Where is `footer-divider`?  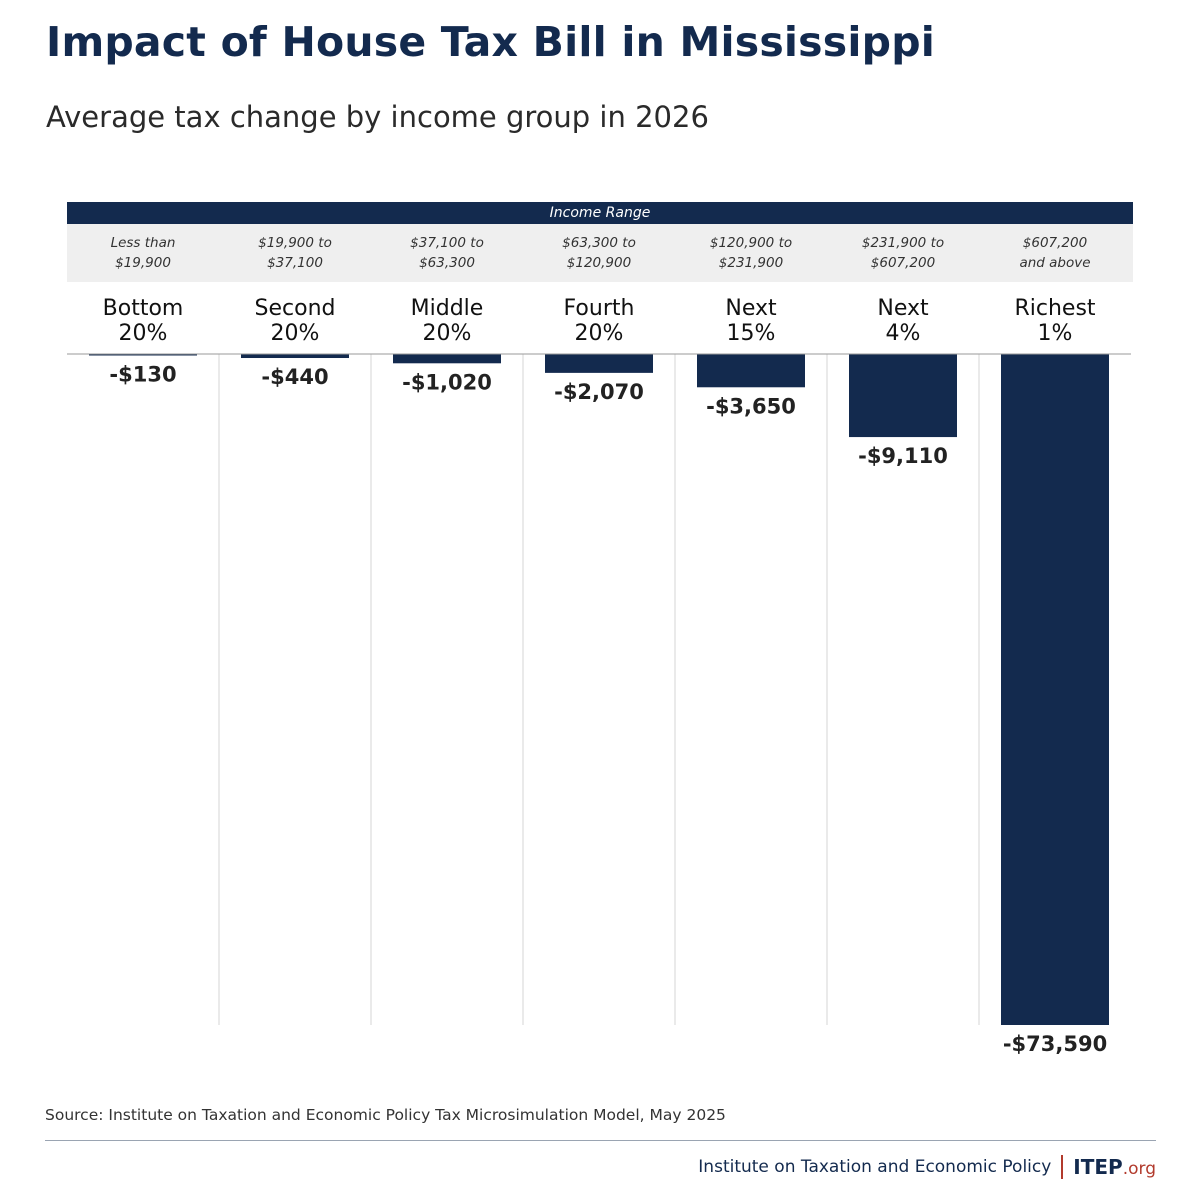 footer-divider is located at coordinates (600, 1140).